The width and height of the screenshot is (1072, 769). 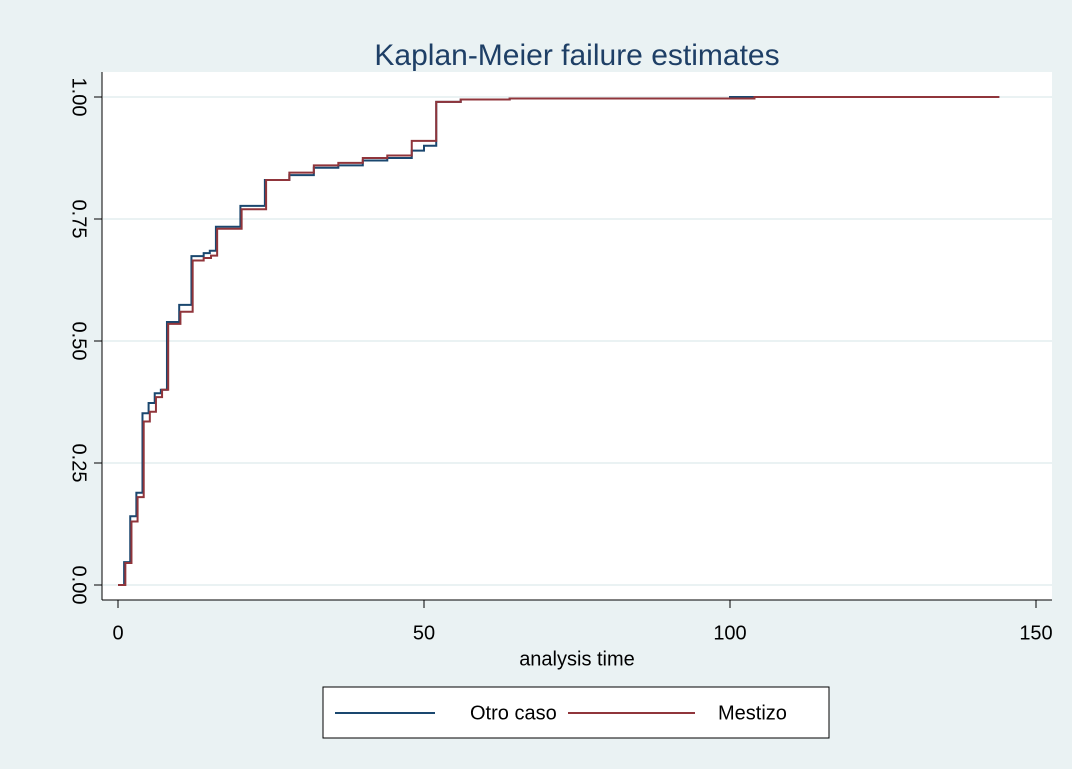 What do you see at coordinates (729, 633) in the screenshot?
I see `x-tick-label: 100` at bounding box center [729, 633].